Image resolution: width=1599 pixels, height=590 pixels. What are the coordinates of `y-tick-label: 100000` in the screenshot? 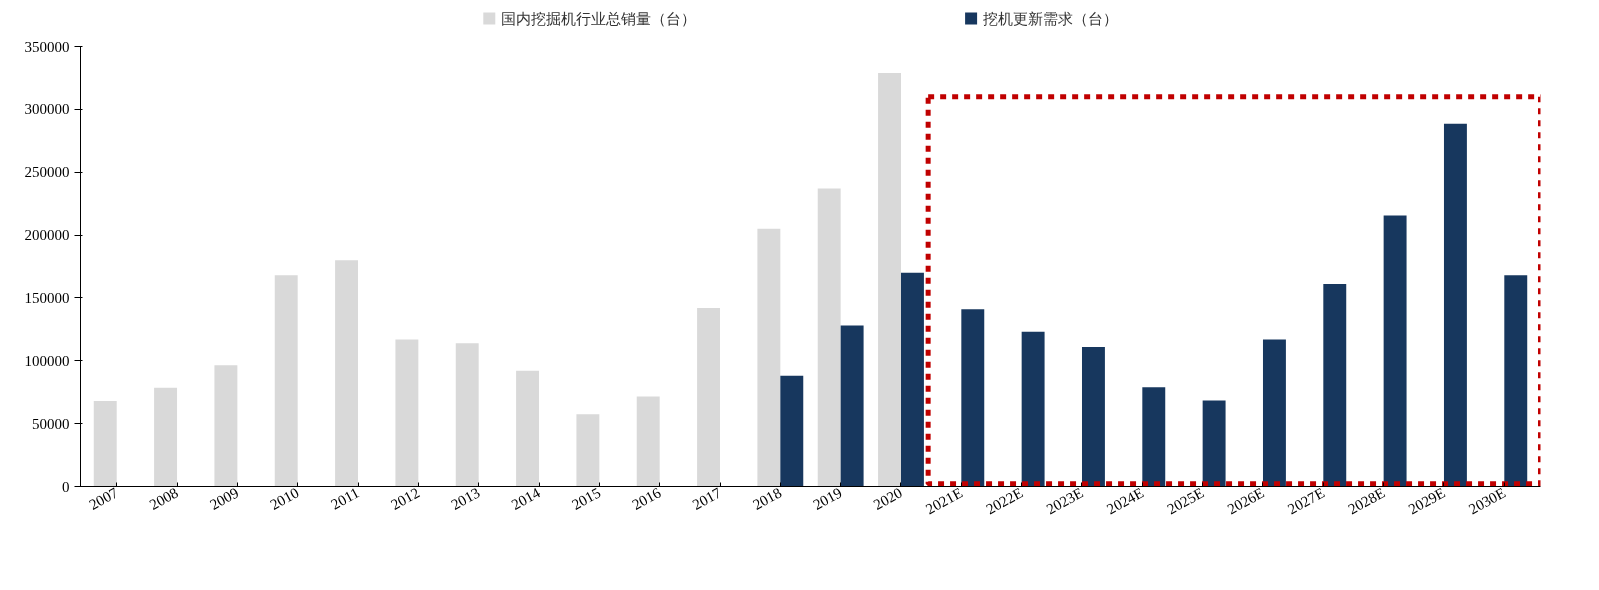 It's located at (47, 360).